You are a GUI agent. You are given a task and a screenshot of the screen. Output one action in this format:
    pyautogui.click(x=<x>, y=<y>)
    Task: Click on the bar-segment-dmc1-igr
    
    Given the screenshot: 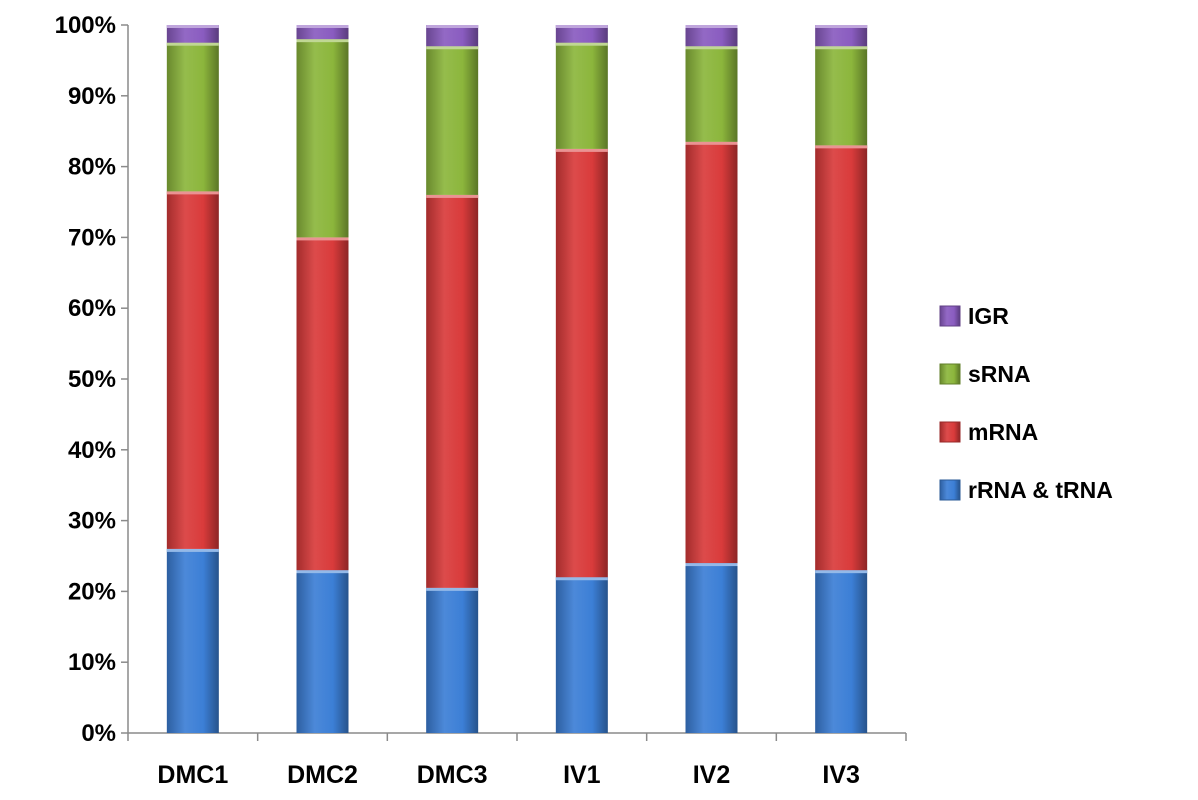 What is the action you would take?
    pyautogui.click(x=192, y=34)
    